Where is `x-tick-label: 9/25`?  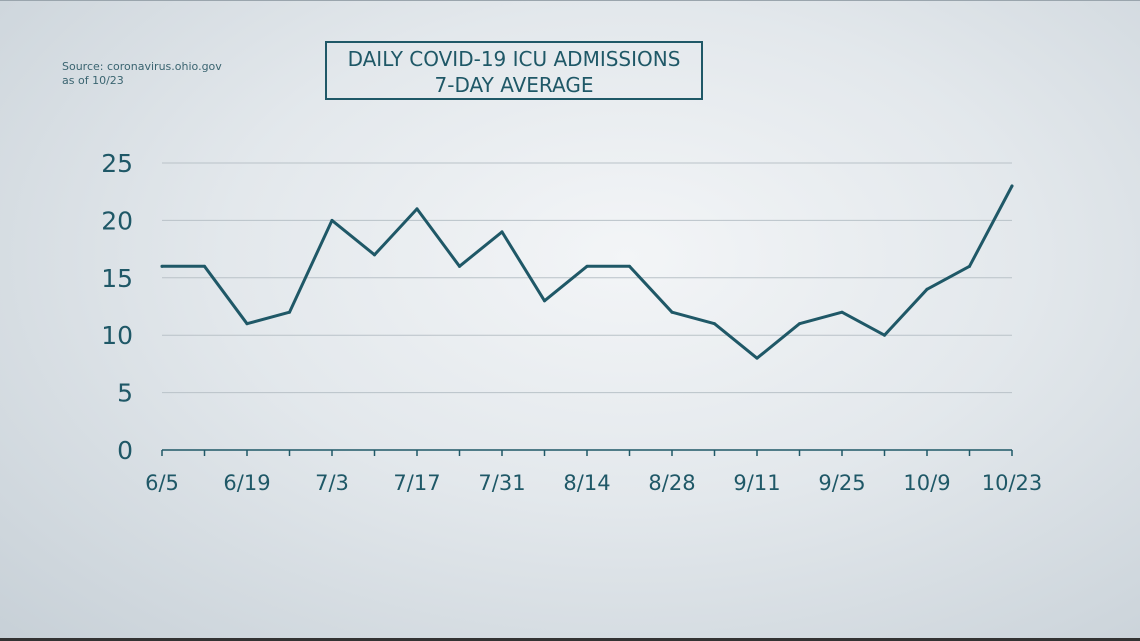 x-tick-label: 9/25 is located at coordinates (841, 483).